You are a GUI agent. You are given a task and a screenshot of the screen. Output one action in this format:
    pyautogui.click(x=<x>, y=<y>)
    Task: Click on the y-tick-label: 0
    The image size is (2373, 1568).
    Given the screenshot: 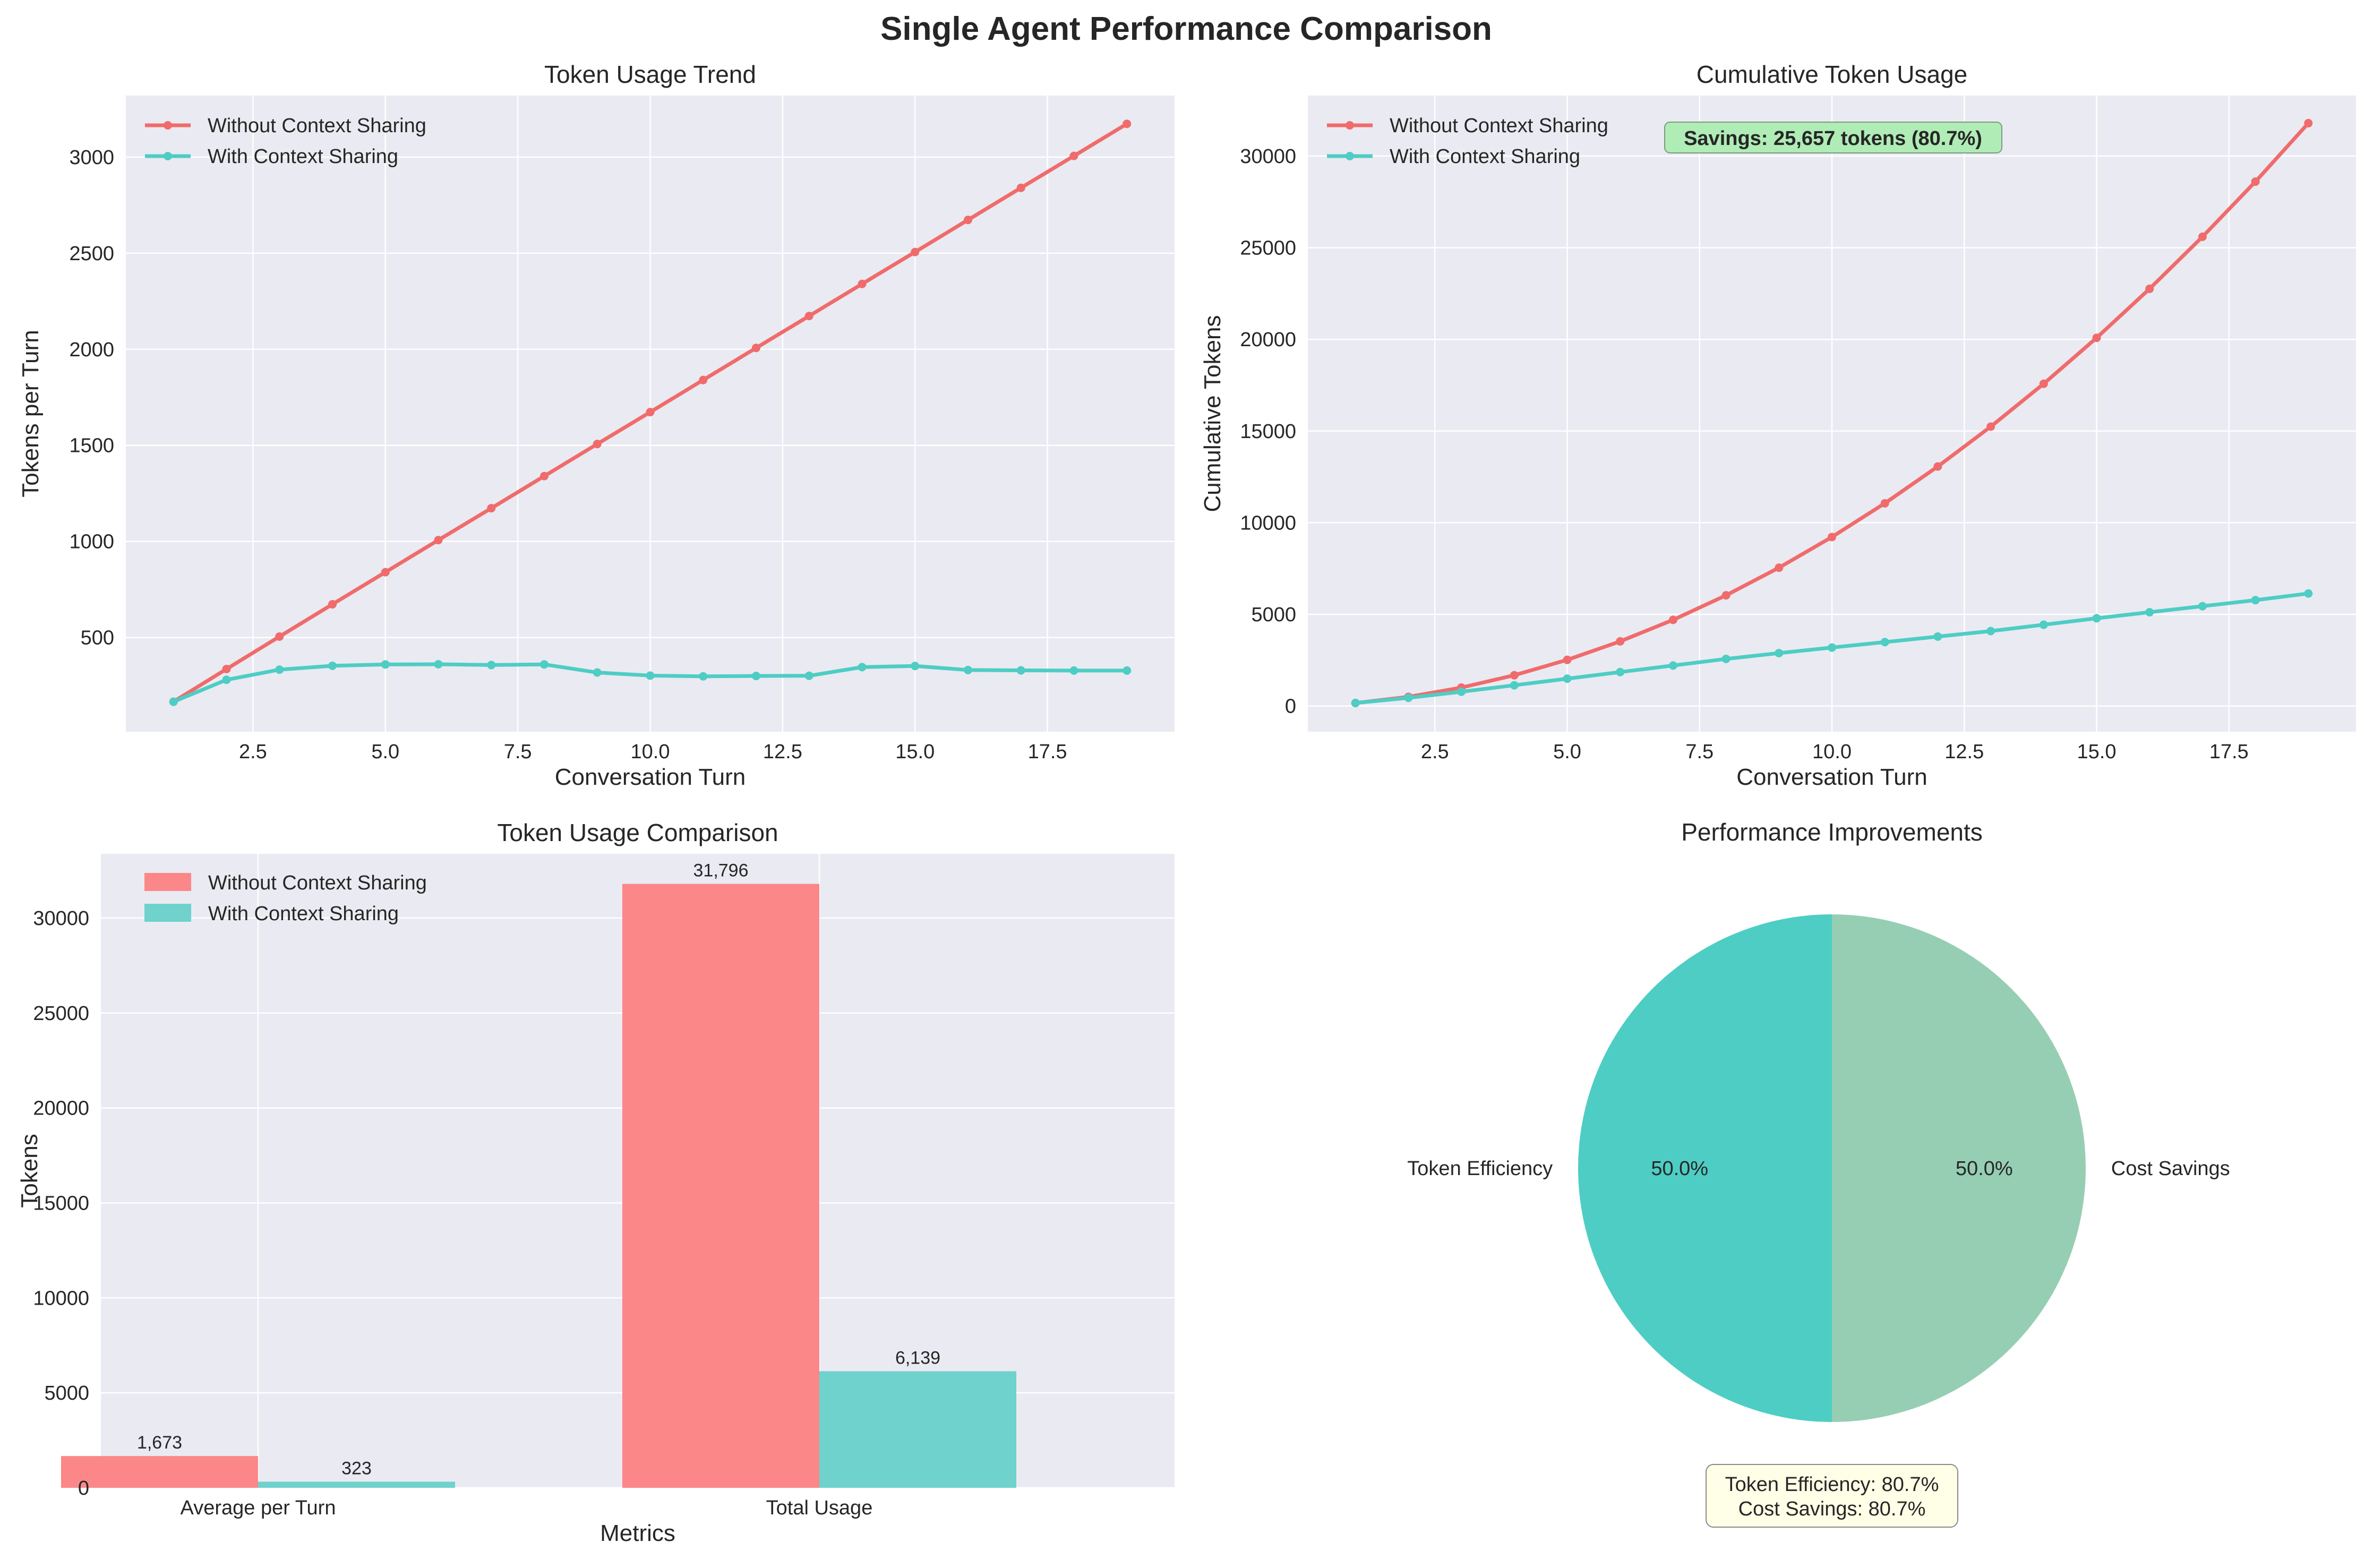 What is the action you would take?
    pyautogui.click(x=83, y=1488)
    